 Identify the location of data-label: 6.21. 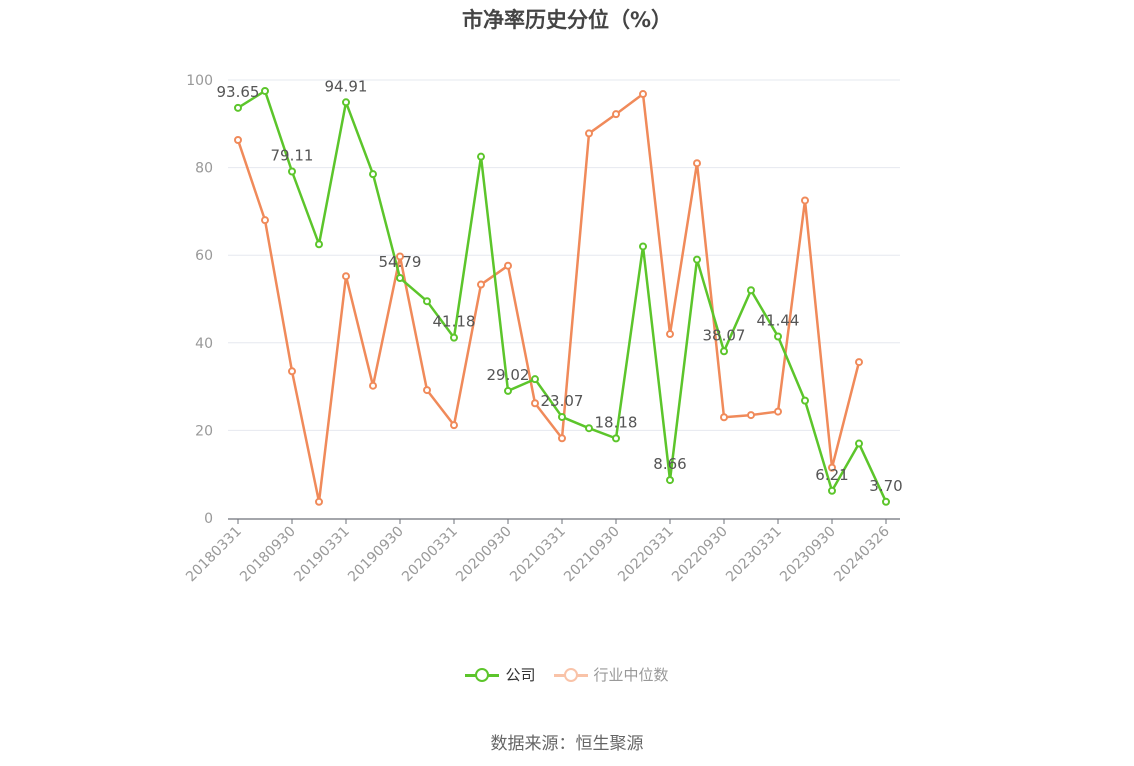
(831, 475).